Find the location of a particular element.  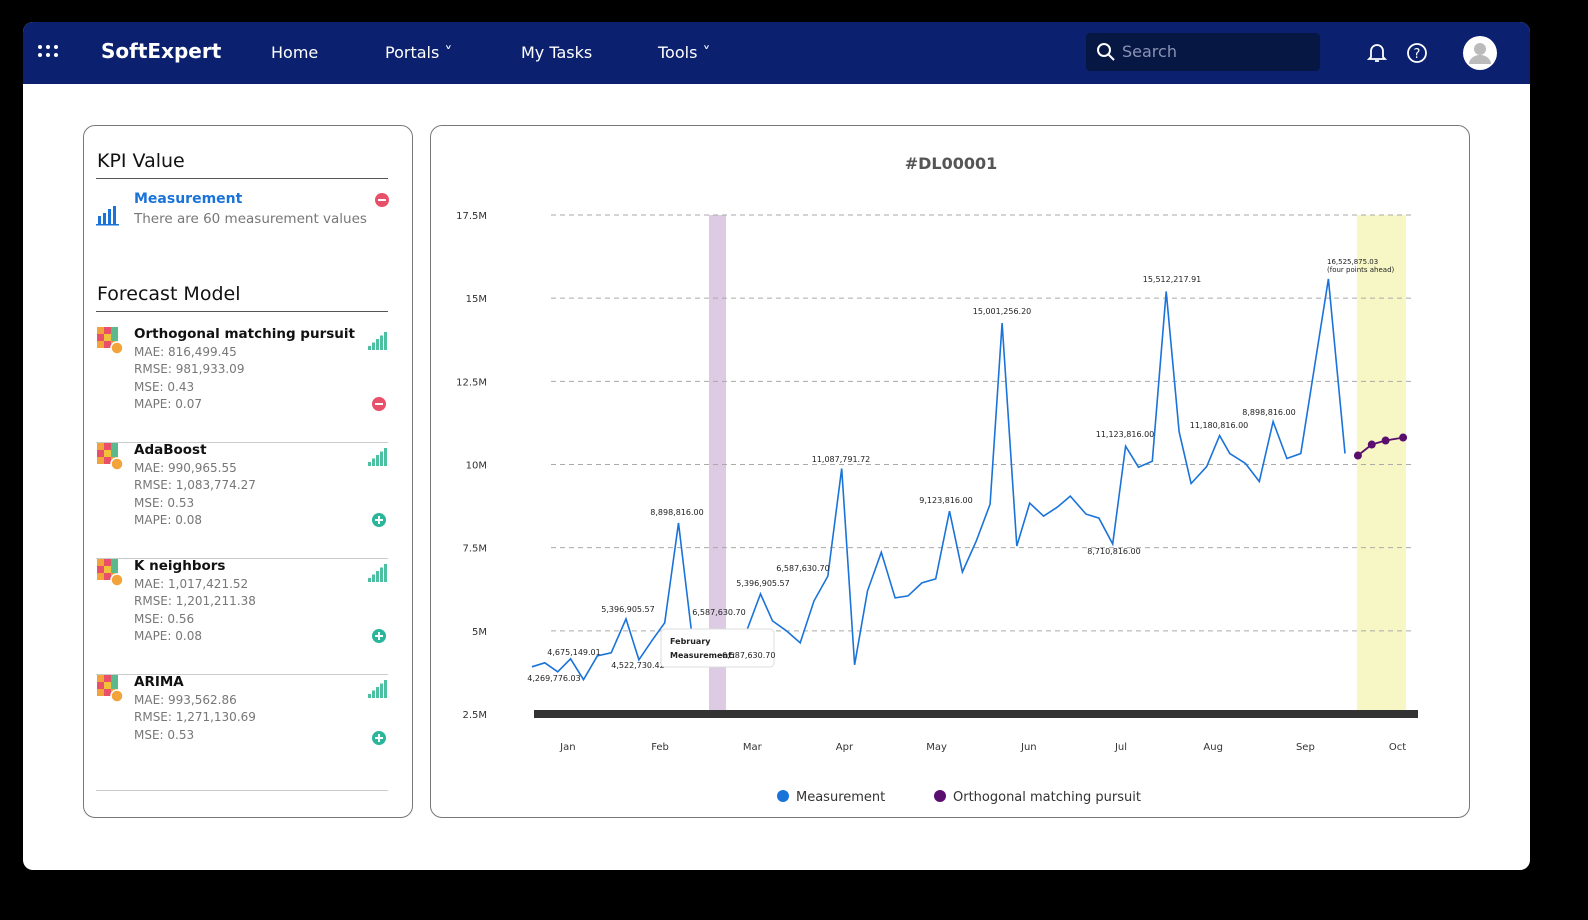

help-icon: ? is located at coordinates (1417, 53).